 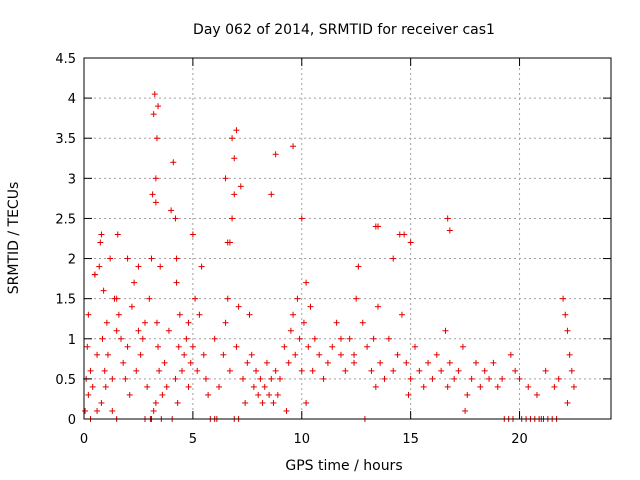 I want to click on x-axis-label: GPS time / hours, so click(x=343, y=466).